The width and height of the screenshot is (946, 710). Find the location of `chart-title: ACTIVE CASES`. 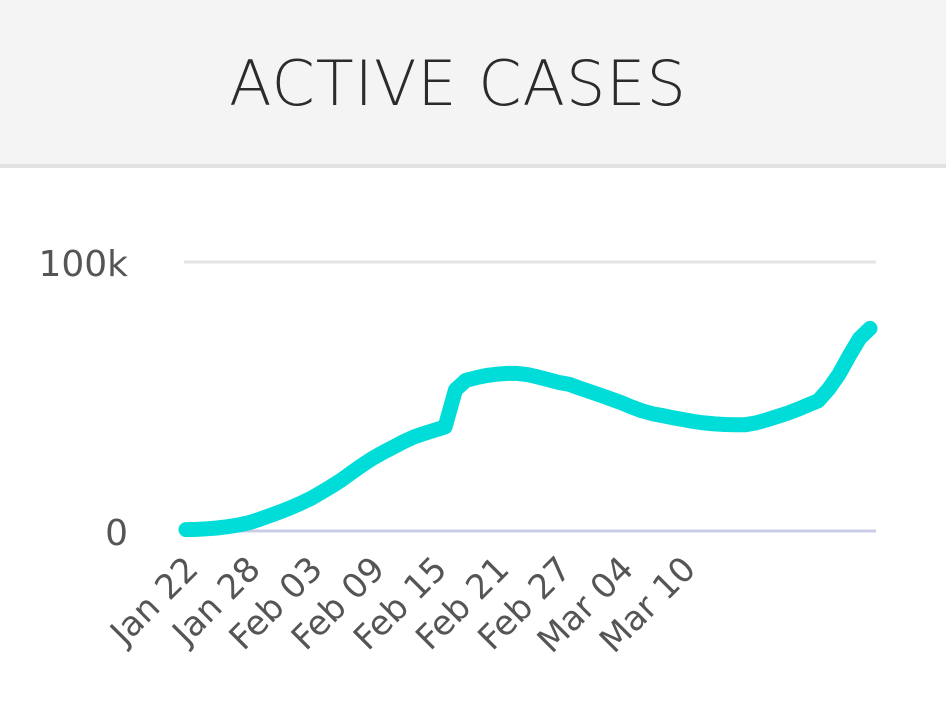

chart-title: ACTIVE CASES is located at coordinates (458, 83).